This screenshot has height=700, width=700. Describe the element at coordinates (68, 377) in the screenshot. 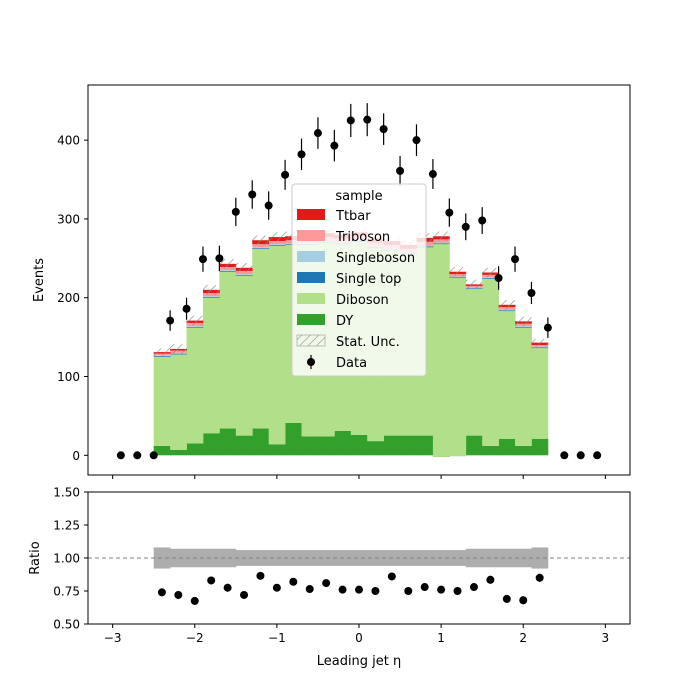

I see `main-ytick-label-1: 100` at that location.